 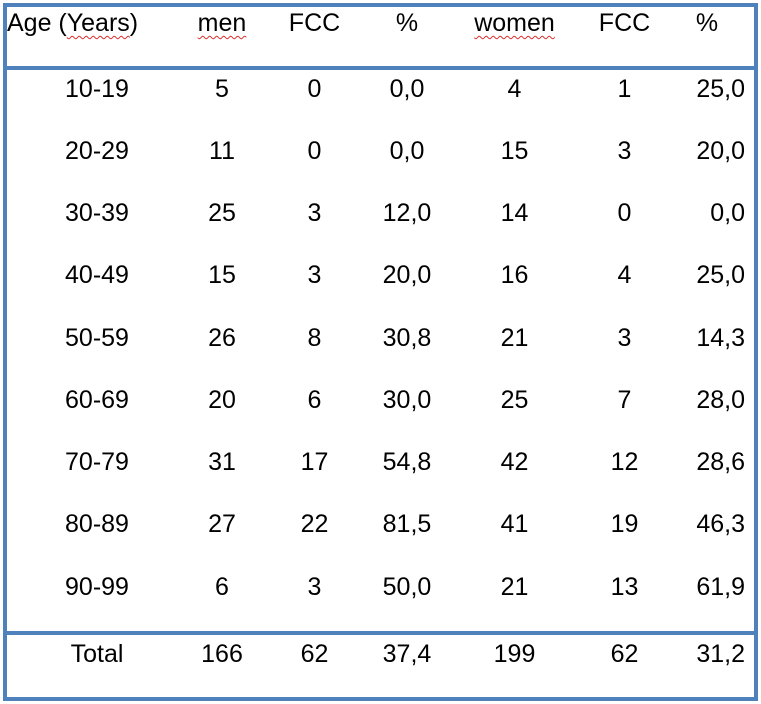 What do you see at coordinates (222, 338) in the screenshot?
I see `cell-men: 26` at bounding box center [222, 338].